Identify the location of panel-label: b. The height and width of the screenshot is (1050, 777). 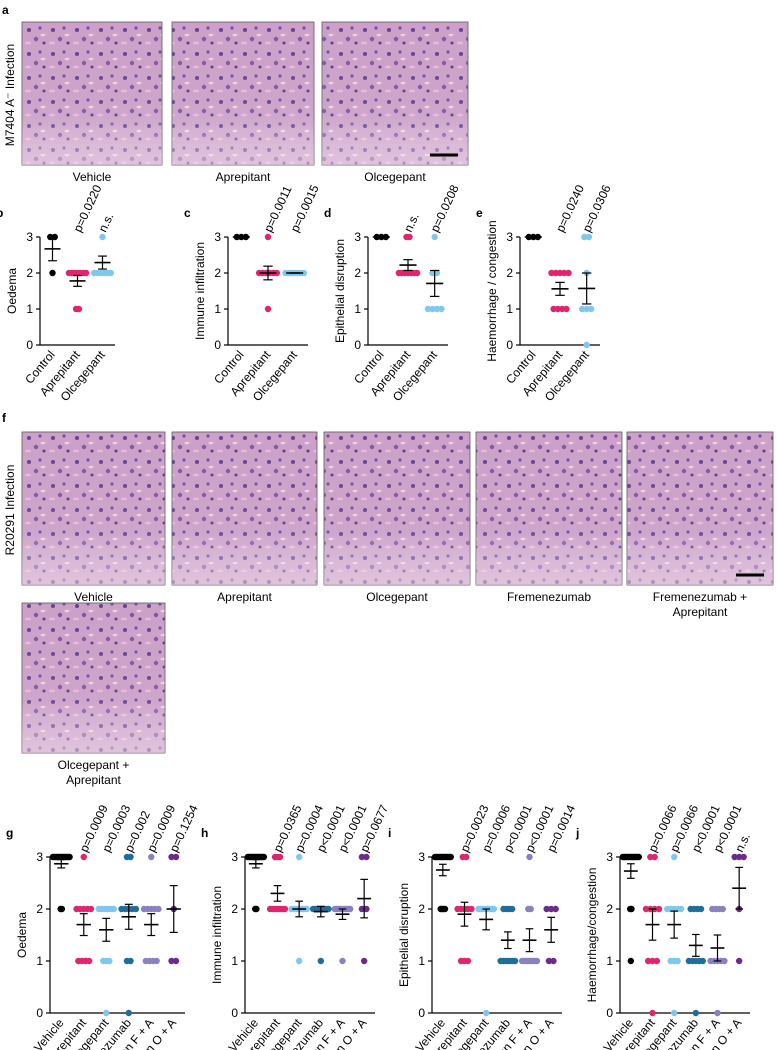
(1, 213).